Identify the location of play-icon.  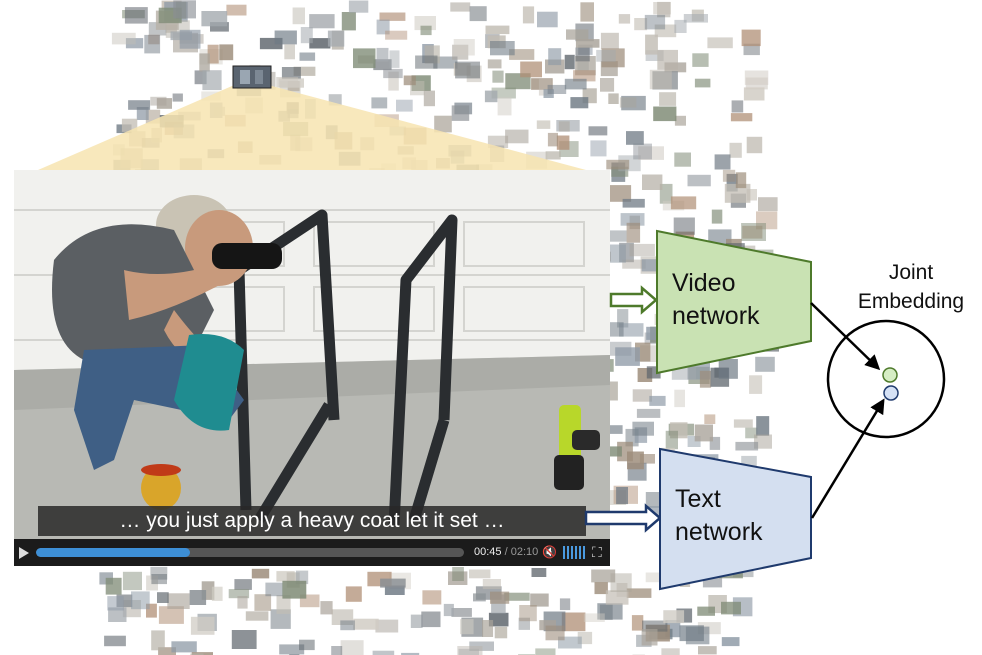
(24, 553).